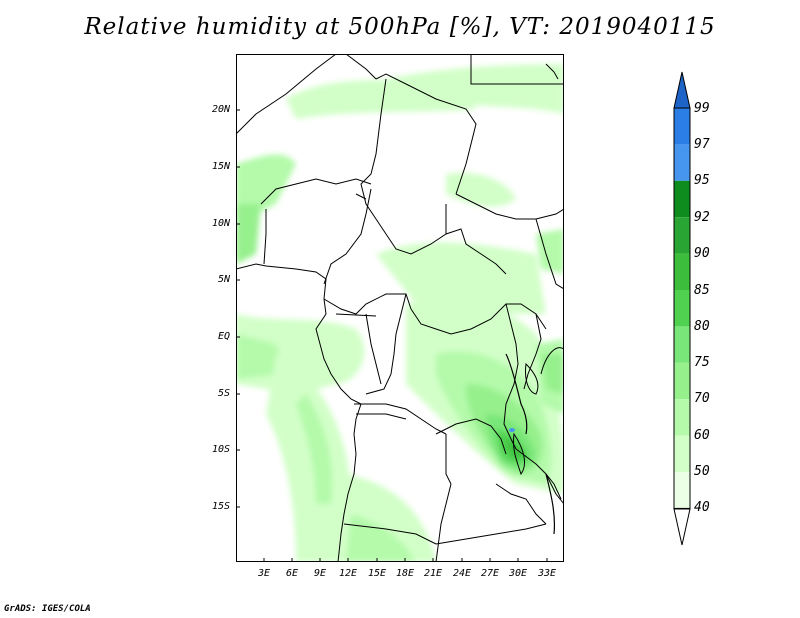 The image size is (800, 618). What do you see at coordinates (702, 435) in the screenshot?
I see `colorbar-label-60: 60` at bounding box center [702, 435].